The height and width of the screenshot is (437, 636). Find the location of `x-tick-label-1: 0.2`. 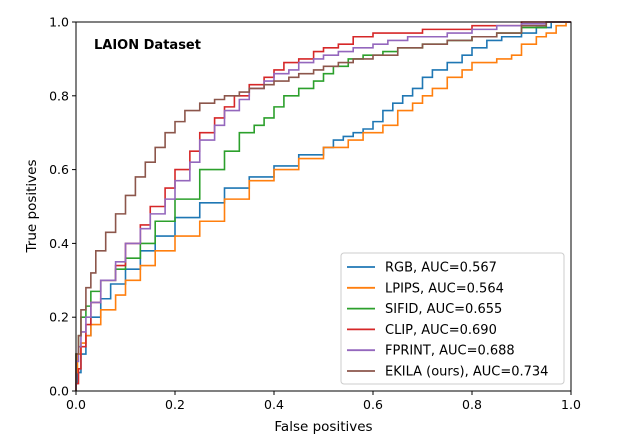

x-tick-label-1: 0.2 is located at coordinates (175, 404).